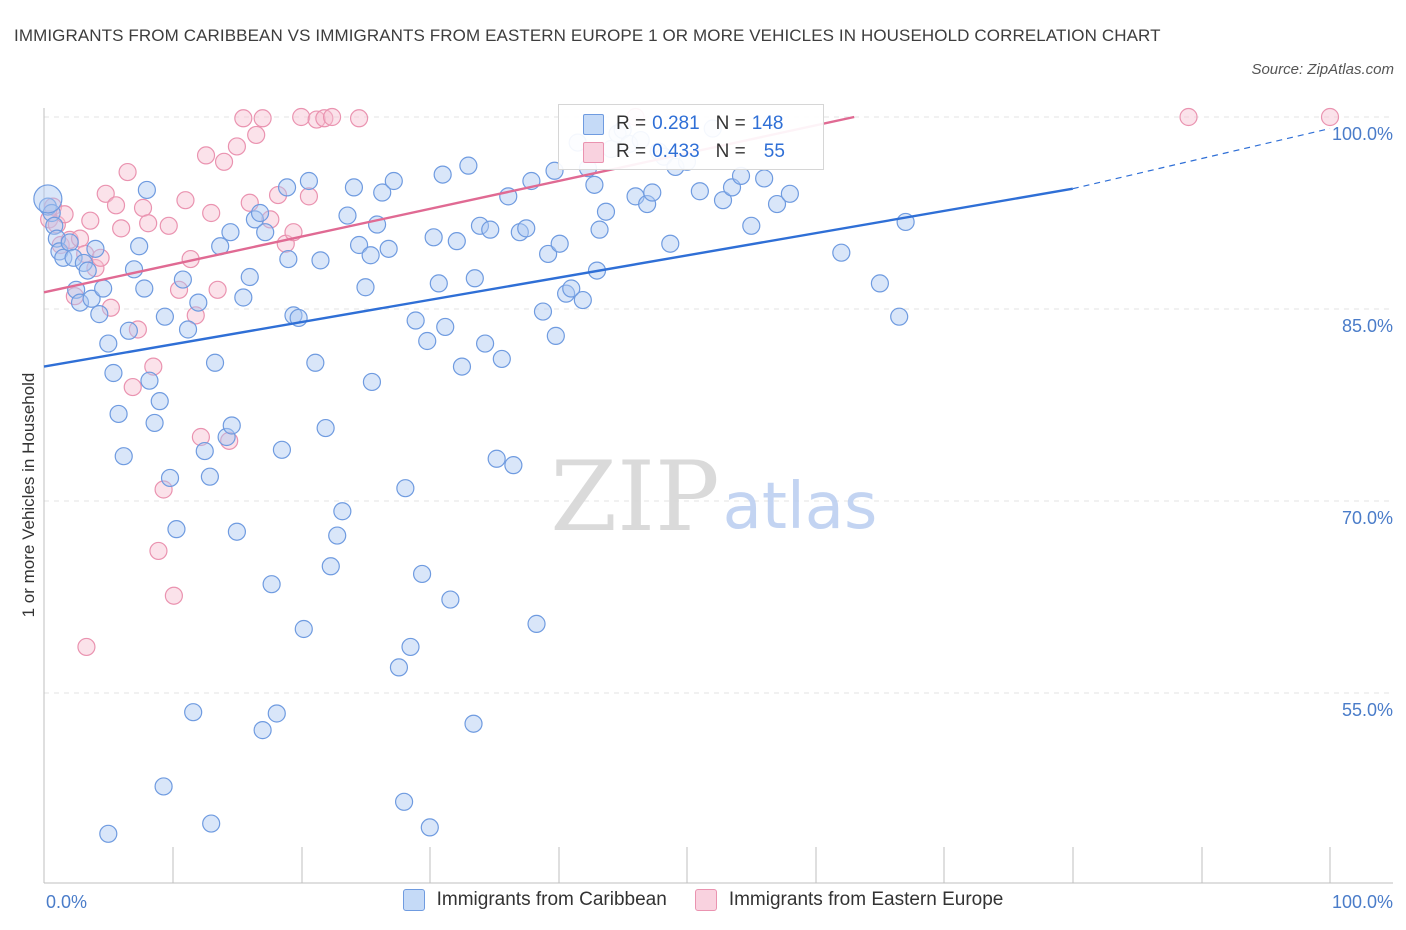 This screenshot has width=1406, height=930. Describe the element at coordinates (767, 123) in the screenshot. I see `n-value-caribbean: 148` at that location.